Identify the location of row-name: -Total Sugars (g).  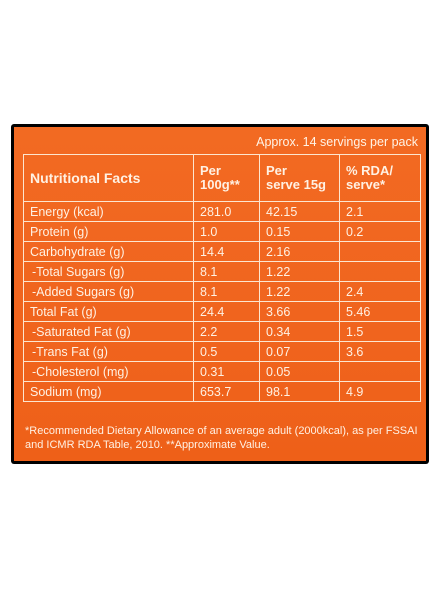
(108, 271).